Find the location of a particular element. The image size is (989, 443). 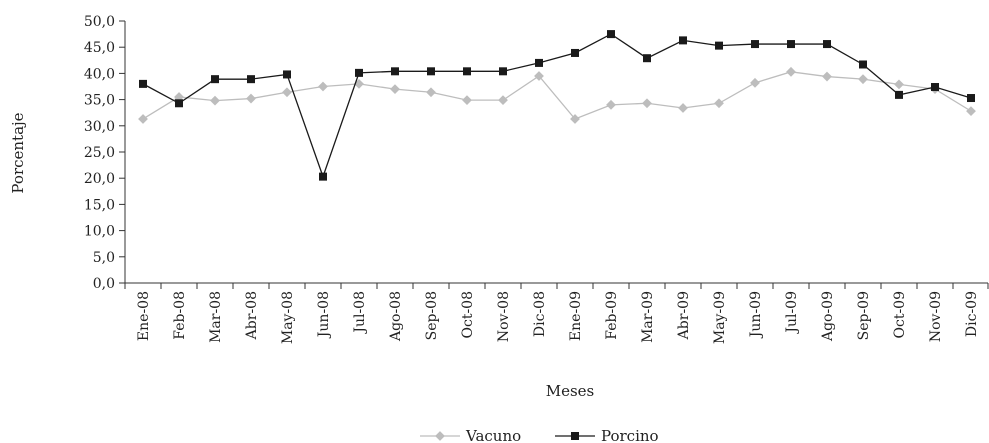

x-tick-label: Mar-09 is located at coordinates (648, 317).